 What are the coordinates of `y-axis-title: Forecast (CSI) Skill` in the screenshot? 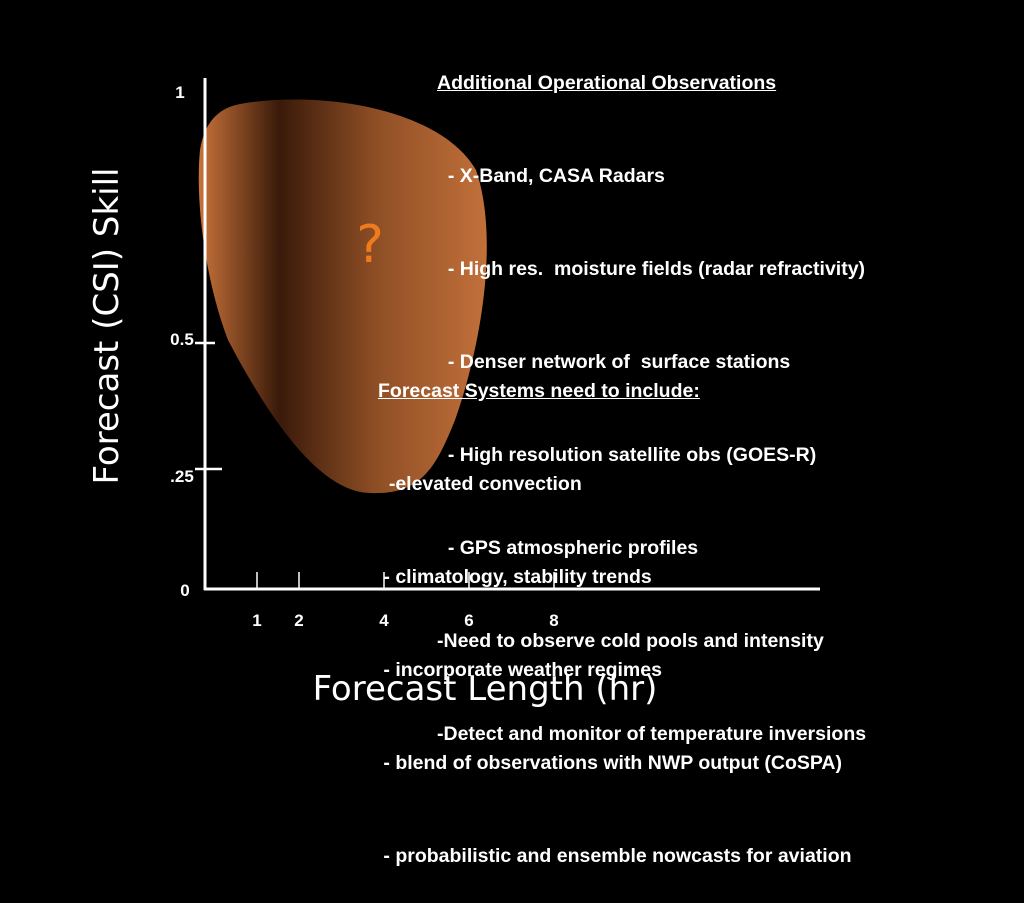 It's located at (107, 326).